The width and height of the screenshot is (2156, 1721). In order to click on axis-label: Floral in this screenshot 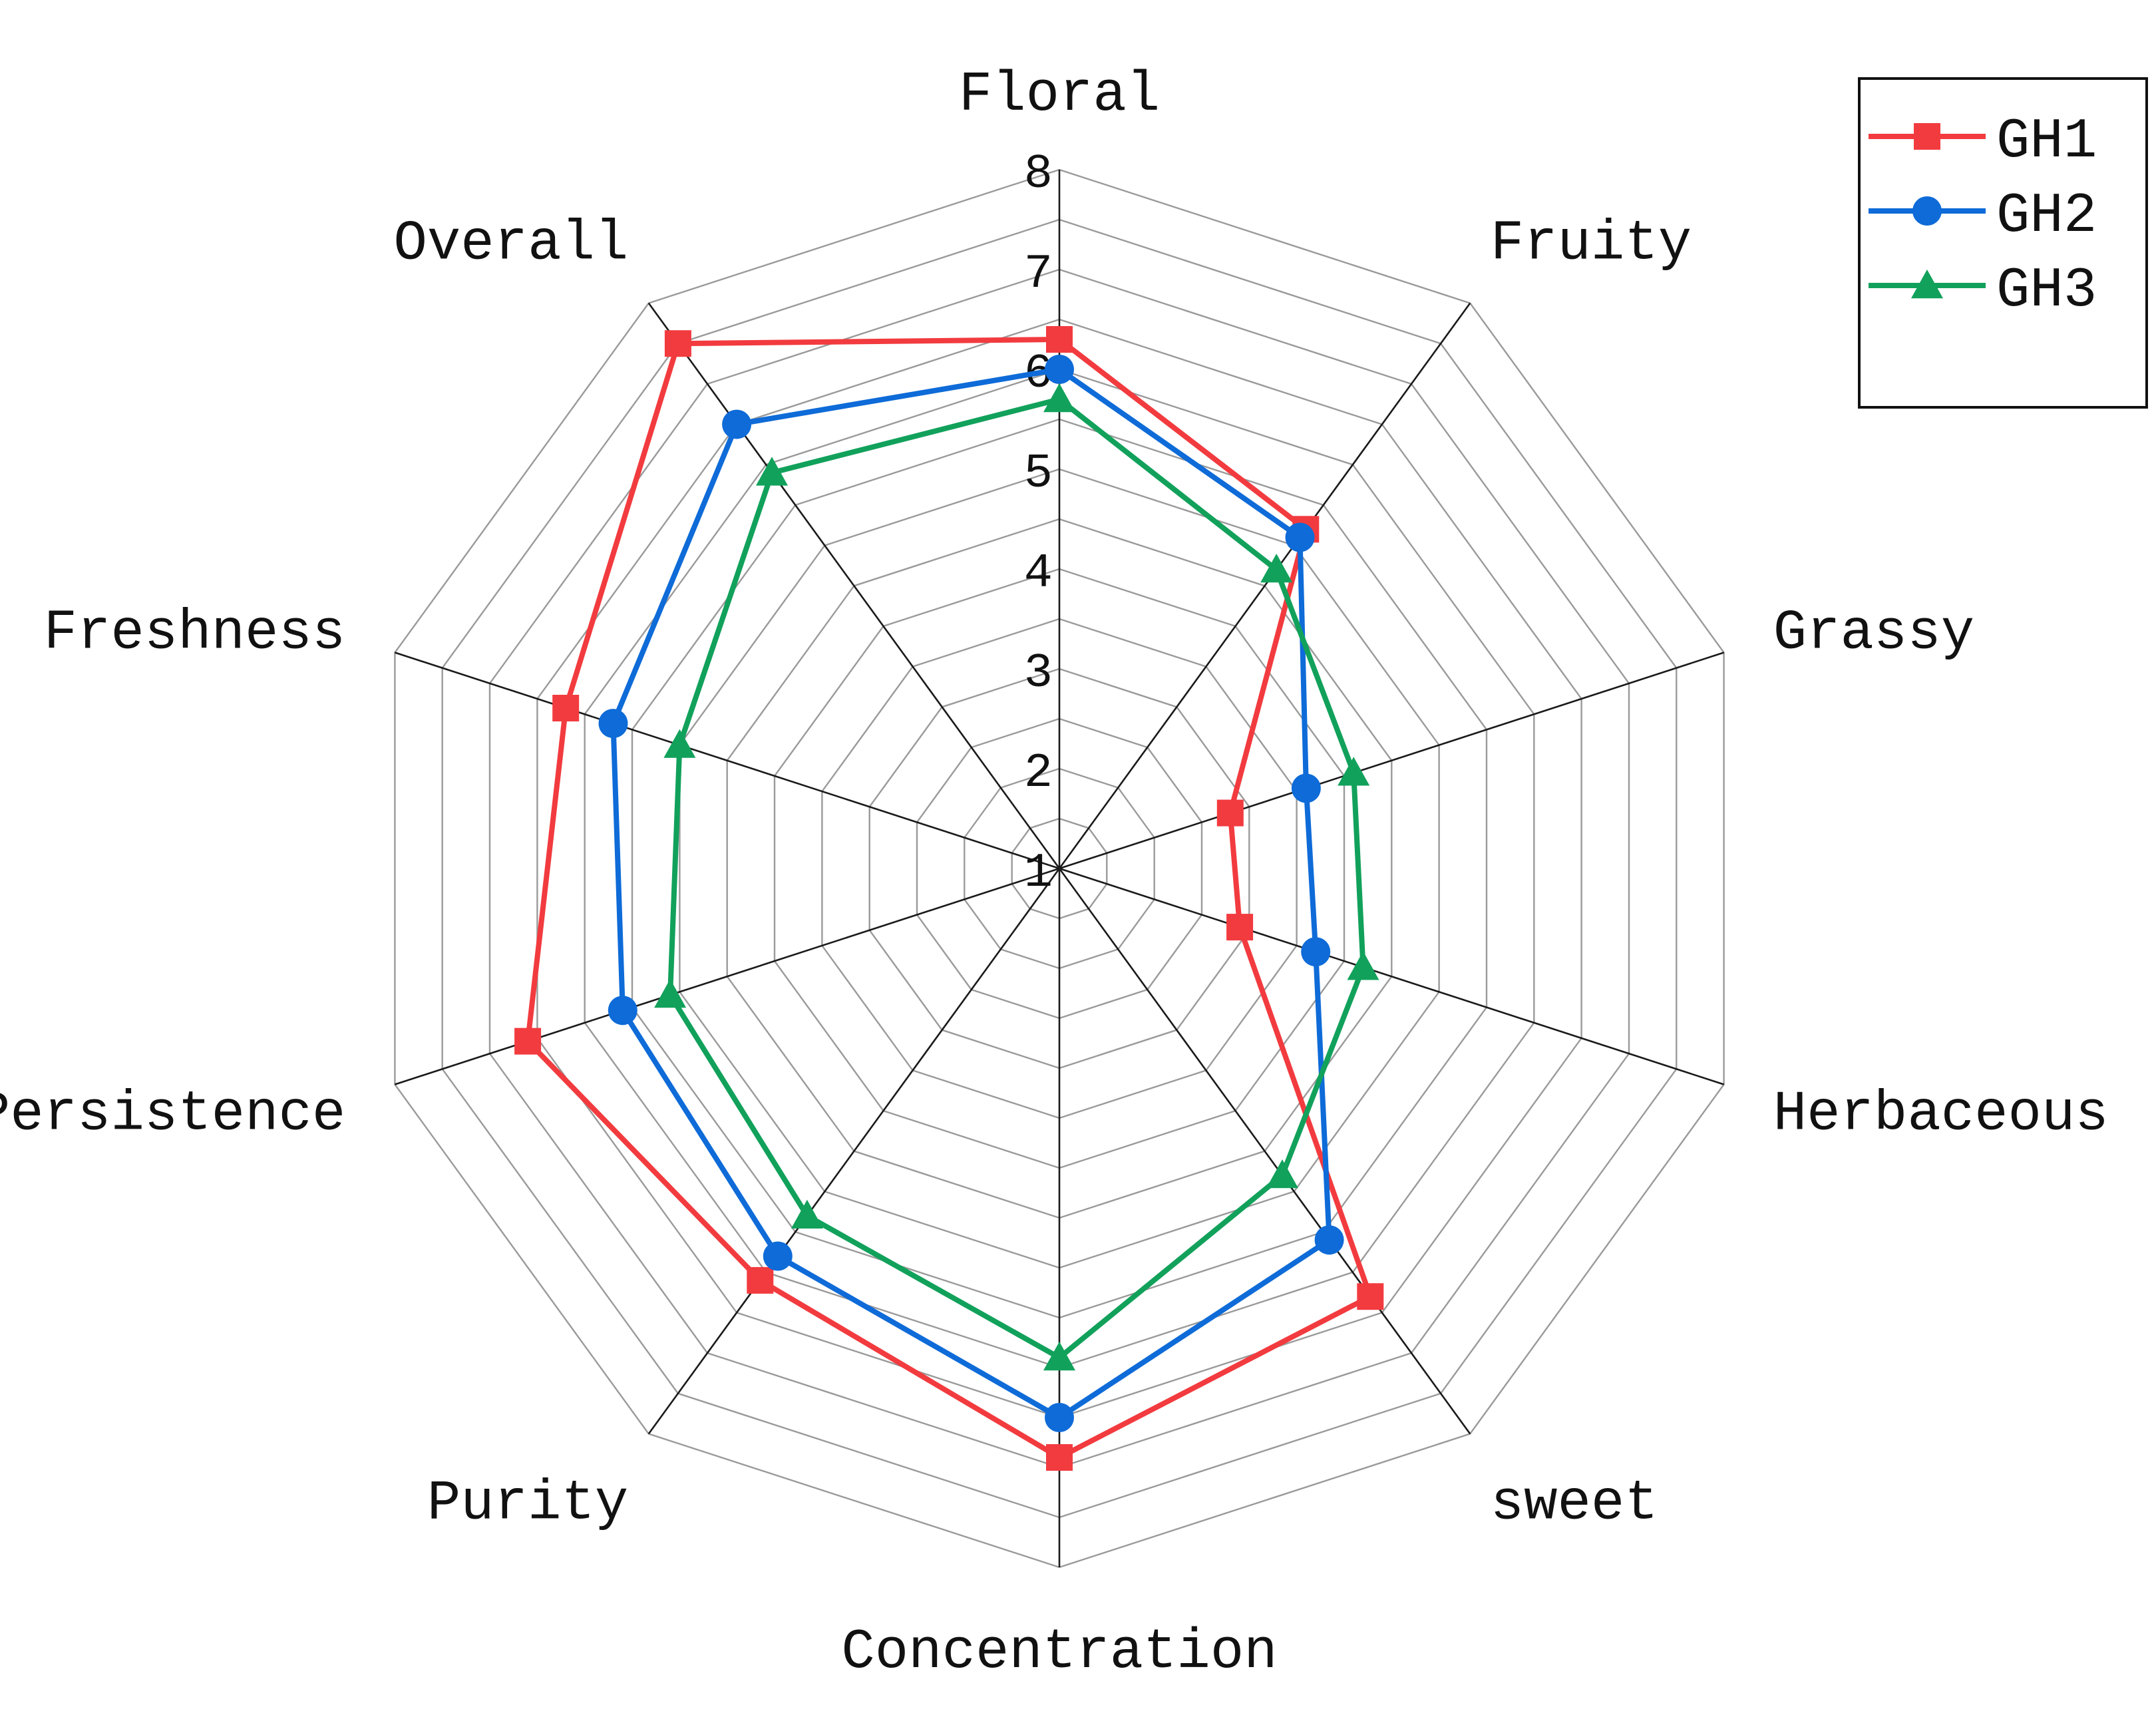, I will do `click(1059, 95)`.